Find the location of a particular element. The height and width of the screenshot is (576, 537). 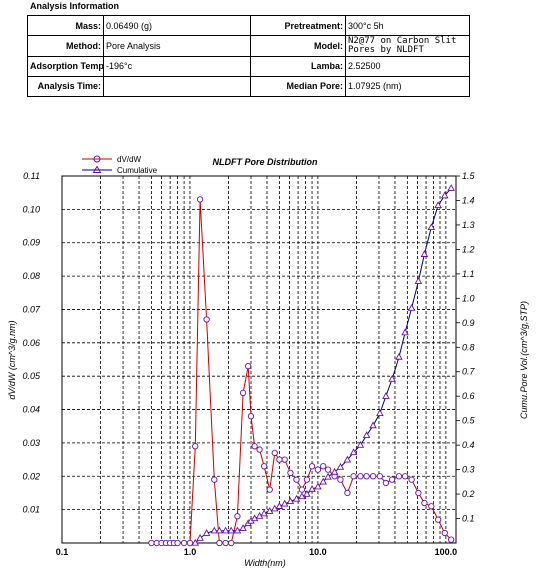

table-row: Analysis Time: Median Pore: 1.07925 (nm) is located at coordinates (248, 86).